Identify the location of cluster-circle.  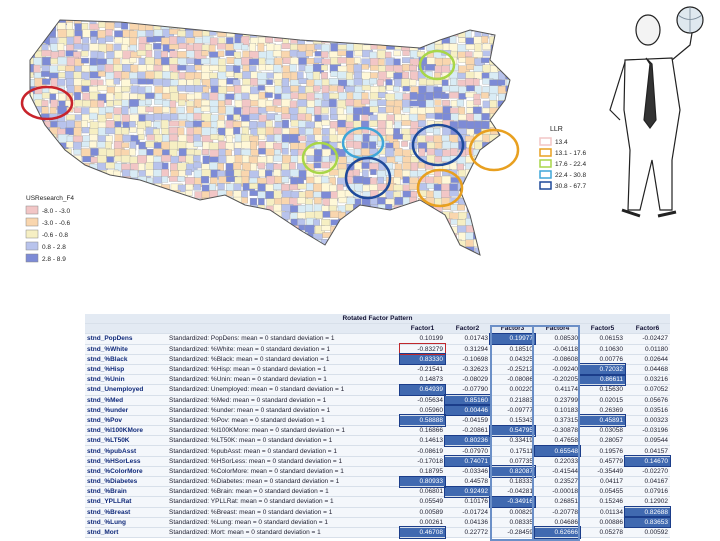
(440, 188).